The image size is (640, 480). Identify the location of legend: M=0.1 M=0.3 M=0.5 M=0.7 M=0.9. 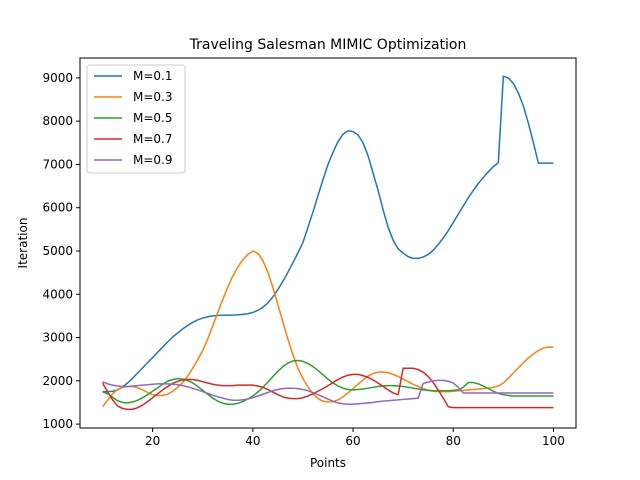
(136, 119).